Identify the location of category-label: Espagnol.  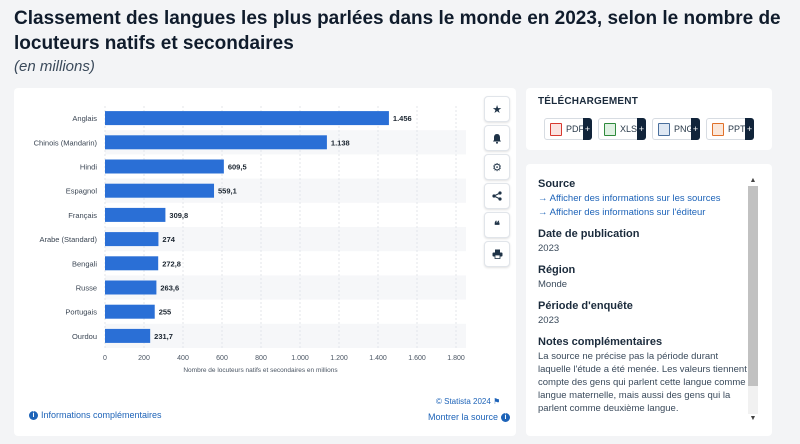
(82, 191).